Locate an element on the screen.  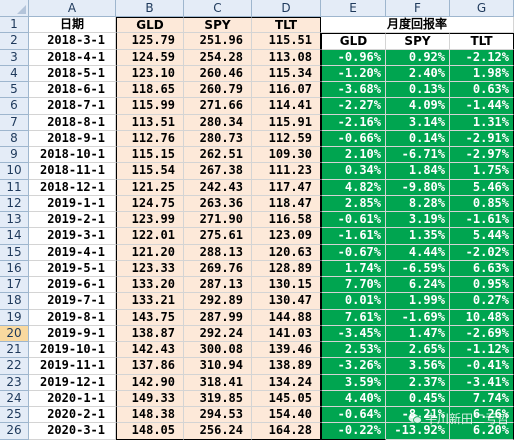
spy-price-cell: 260.79 is located at coordinates (218, 90).